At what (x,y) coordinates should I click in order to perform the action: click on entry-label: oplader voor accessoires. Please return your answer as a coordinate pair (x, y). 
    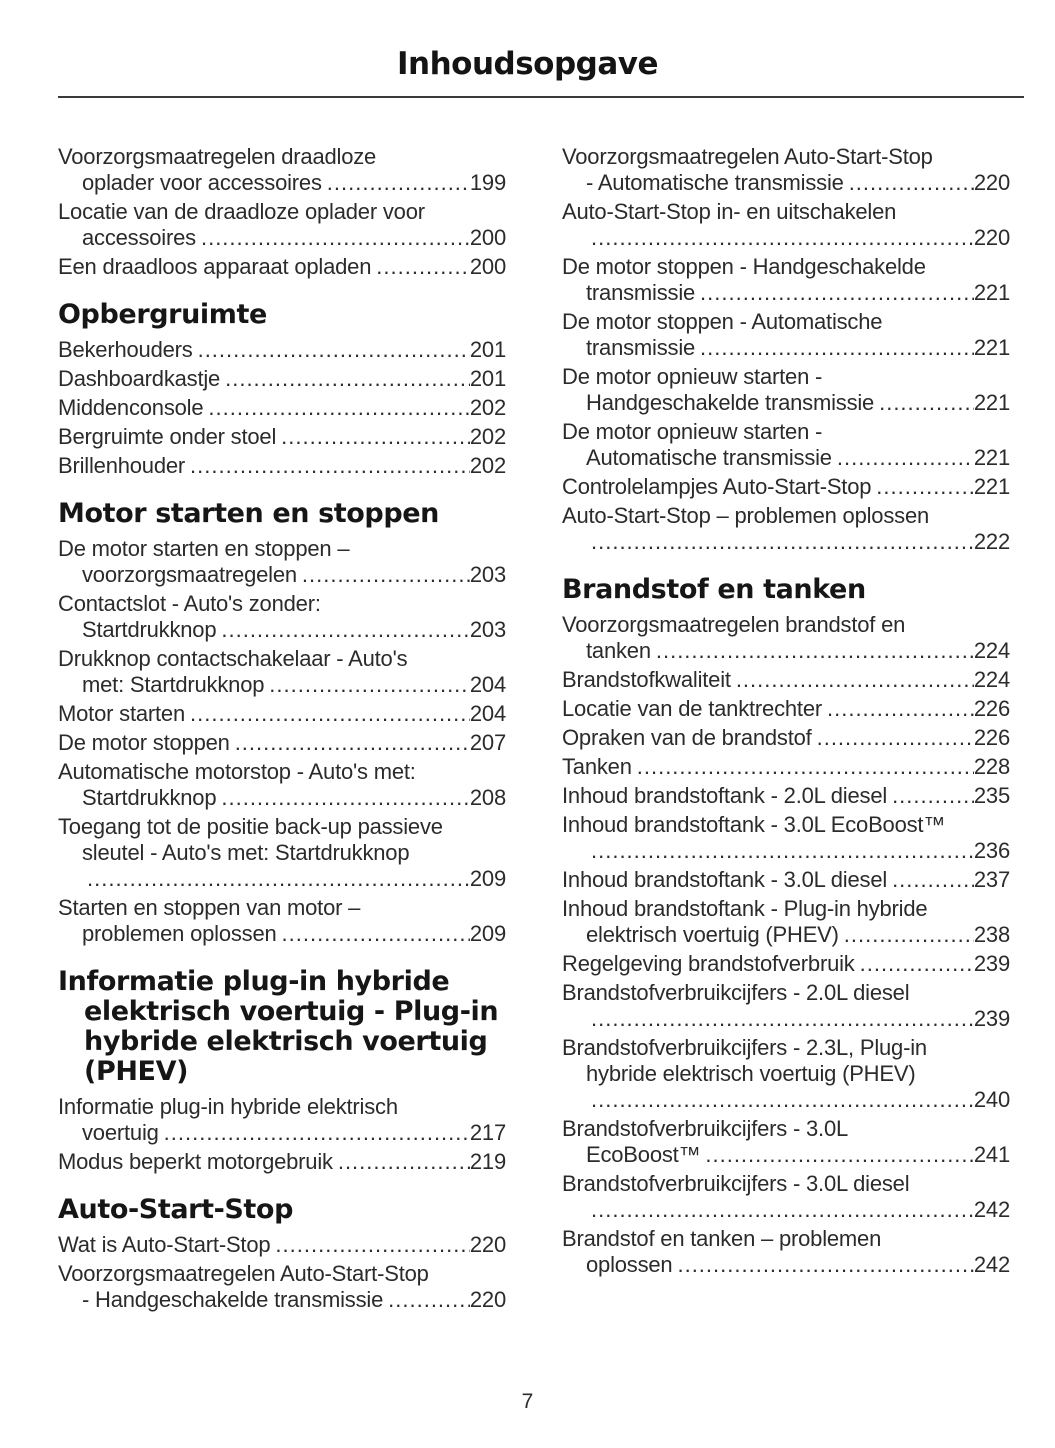
    Looking at the image, I should click on (202, 182).